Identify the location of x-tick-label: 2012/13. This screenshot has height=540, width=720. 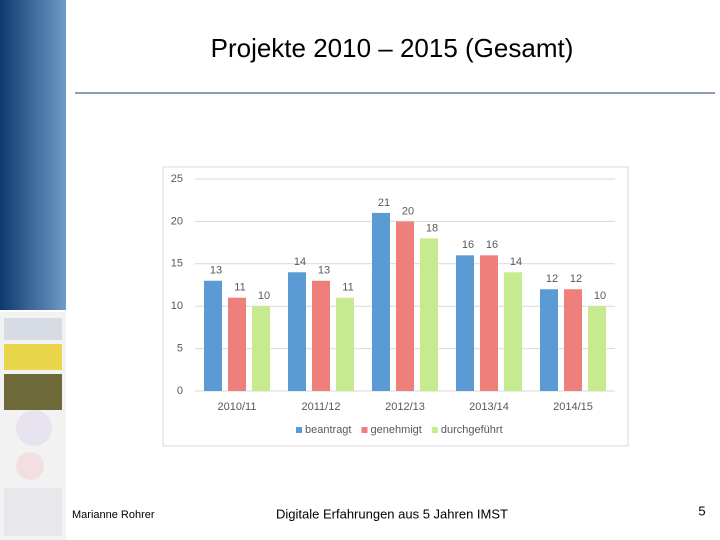
(405, 407).